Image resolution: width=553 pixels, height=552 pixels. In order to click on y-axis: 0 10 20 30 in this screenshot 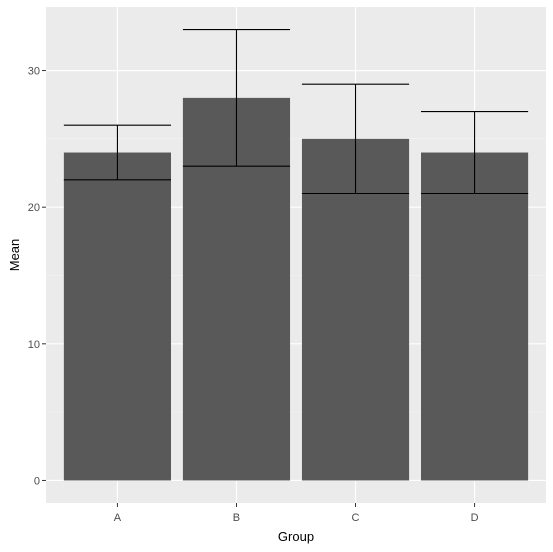, I will do `click(37, 276)`.